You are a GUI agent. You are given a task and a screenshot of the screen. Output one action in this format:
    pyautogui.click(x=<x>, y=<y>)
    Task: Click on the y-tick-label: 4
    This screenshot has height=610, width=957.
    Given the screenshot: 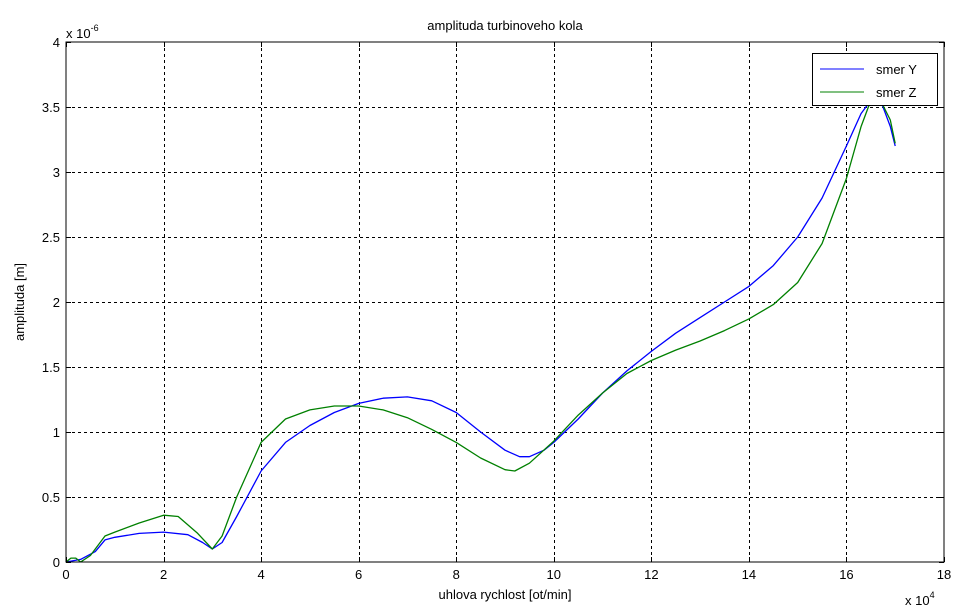 What is the action you would take?
    pyautogui.click(x=56, y=42)
    